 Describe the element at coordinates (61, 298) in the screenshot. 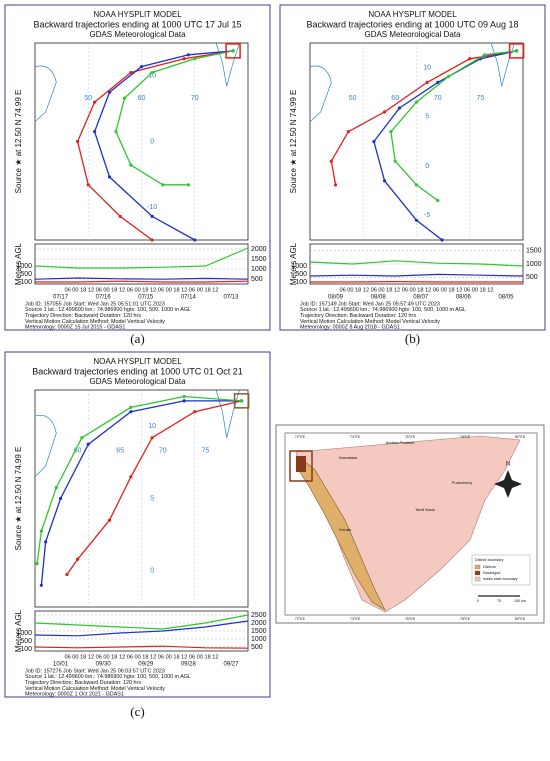

I see `label: 07/17` at that location.